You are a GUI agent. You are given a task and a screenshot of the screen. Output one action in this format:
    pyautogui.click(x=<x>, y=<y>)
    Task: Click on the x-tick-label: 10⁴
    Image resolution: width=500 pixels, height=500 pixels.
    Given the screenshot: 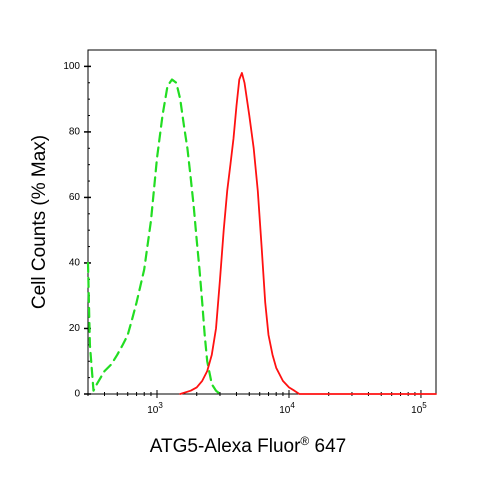 What is the action you would take?
    pyautogui.click(x=287, y=408)
    